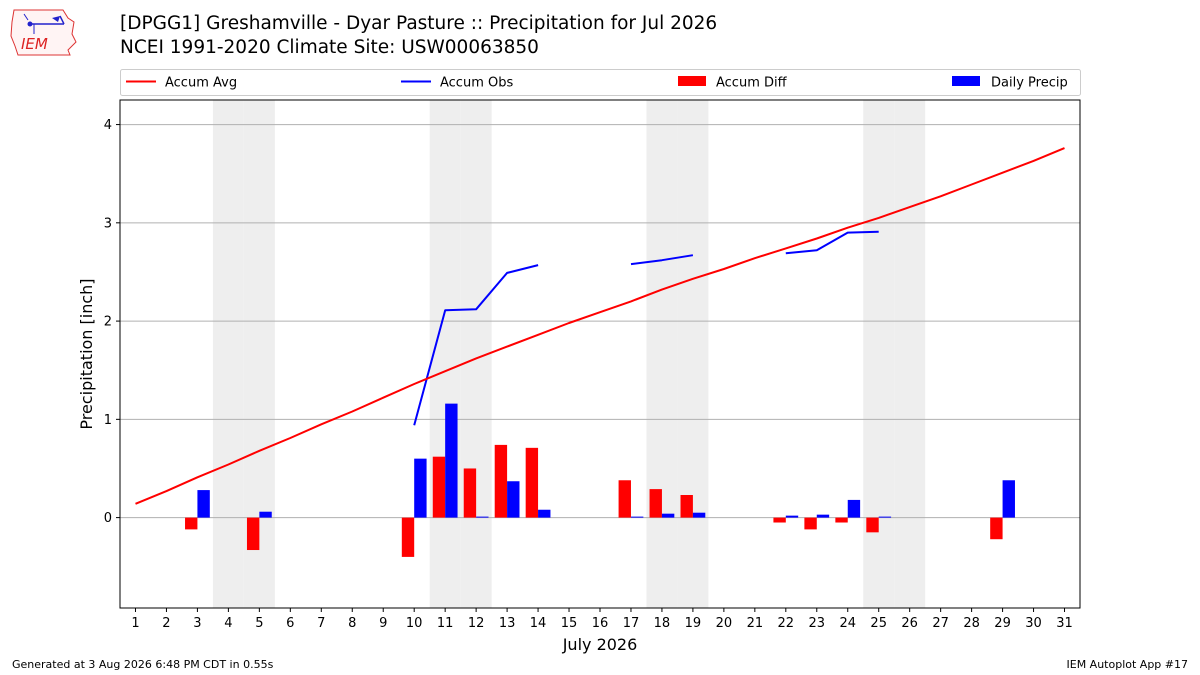 The image size is (1200, 675). I want to click on x-tick-label: 18, so click(662, 623).